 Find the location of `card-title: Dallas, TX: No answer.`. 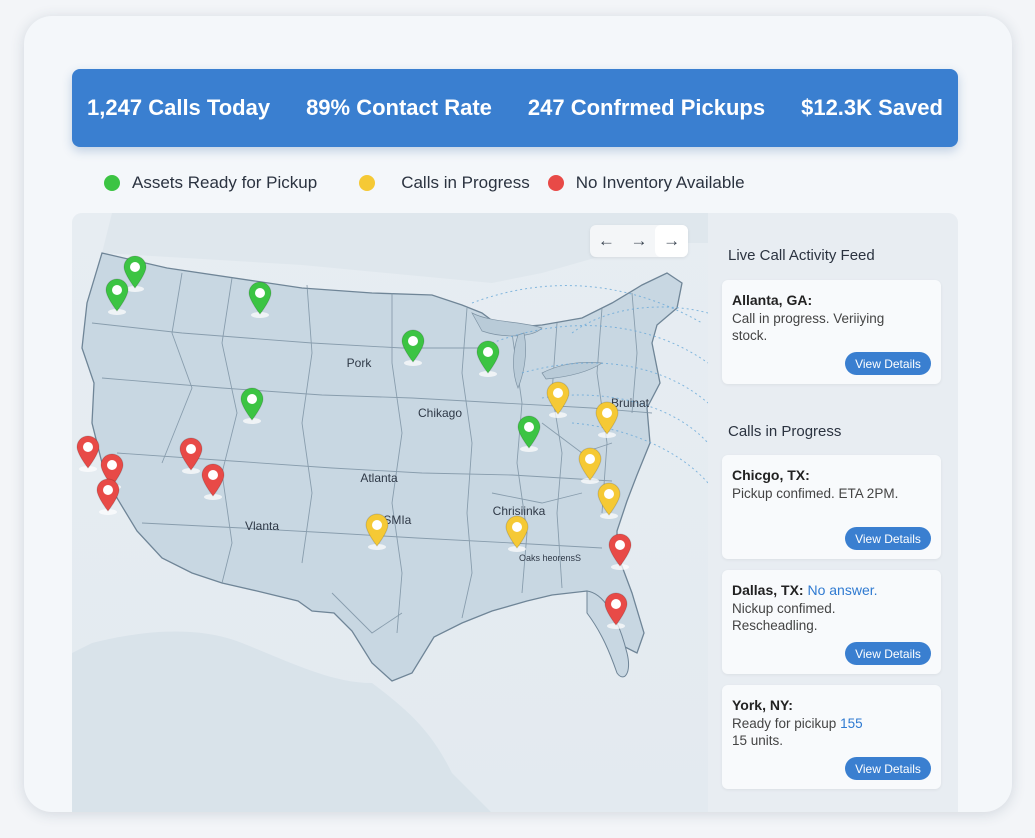

card-title: Dallas, TX: No answer. is located at coordinates (805, 590).